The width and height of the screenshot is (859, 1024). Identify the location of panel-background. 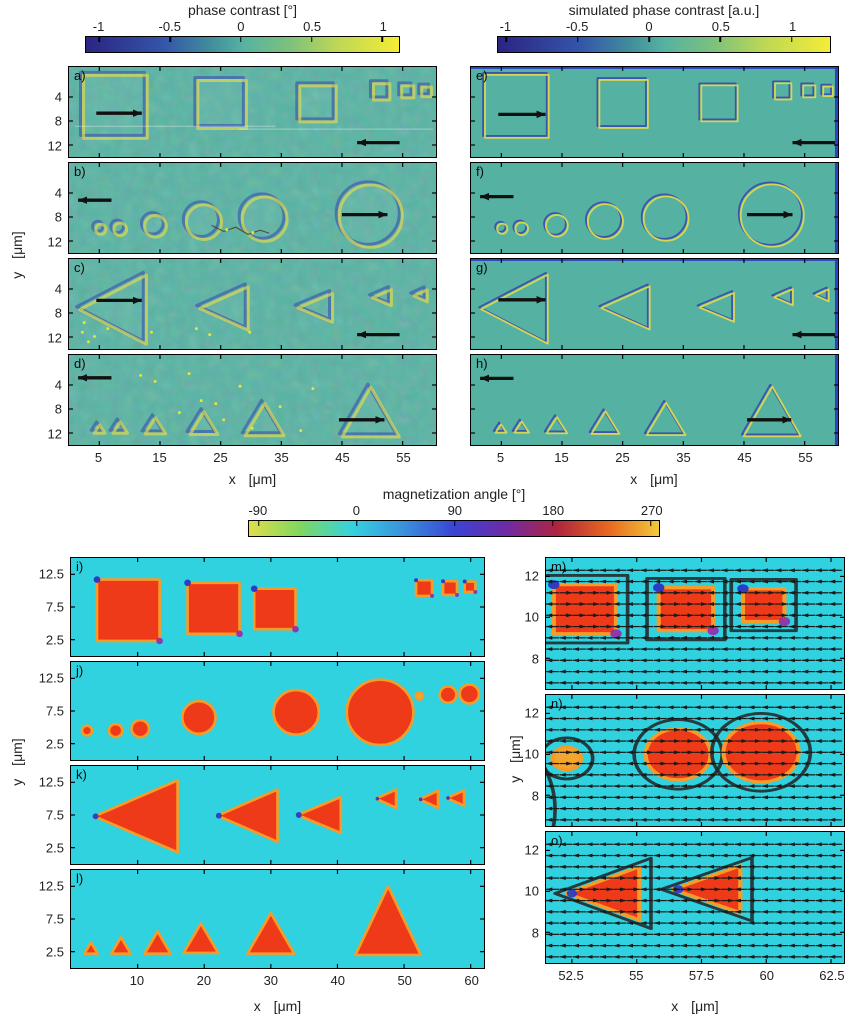
(654, 400).